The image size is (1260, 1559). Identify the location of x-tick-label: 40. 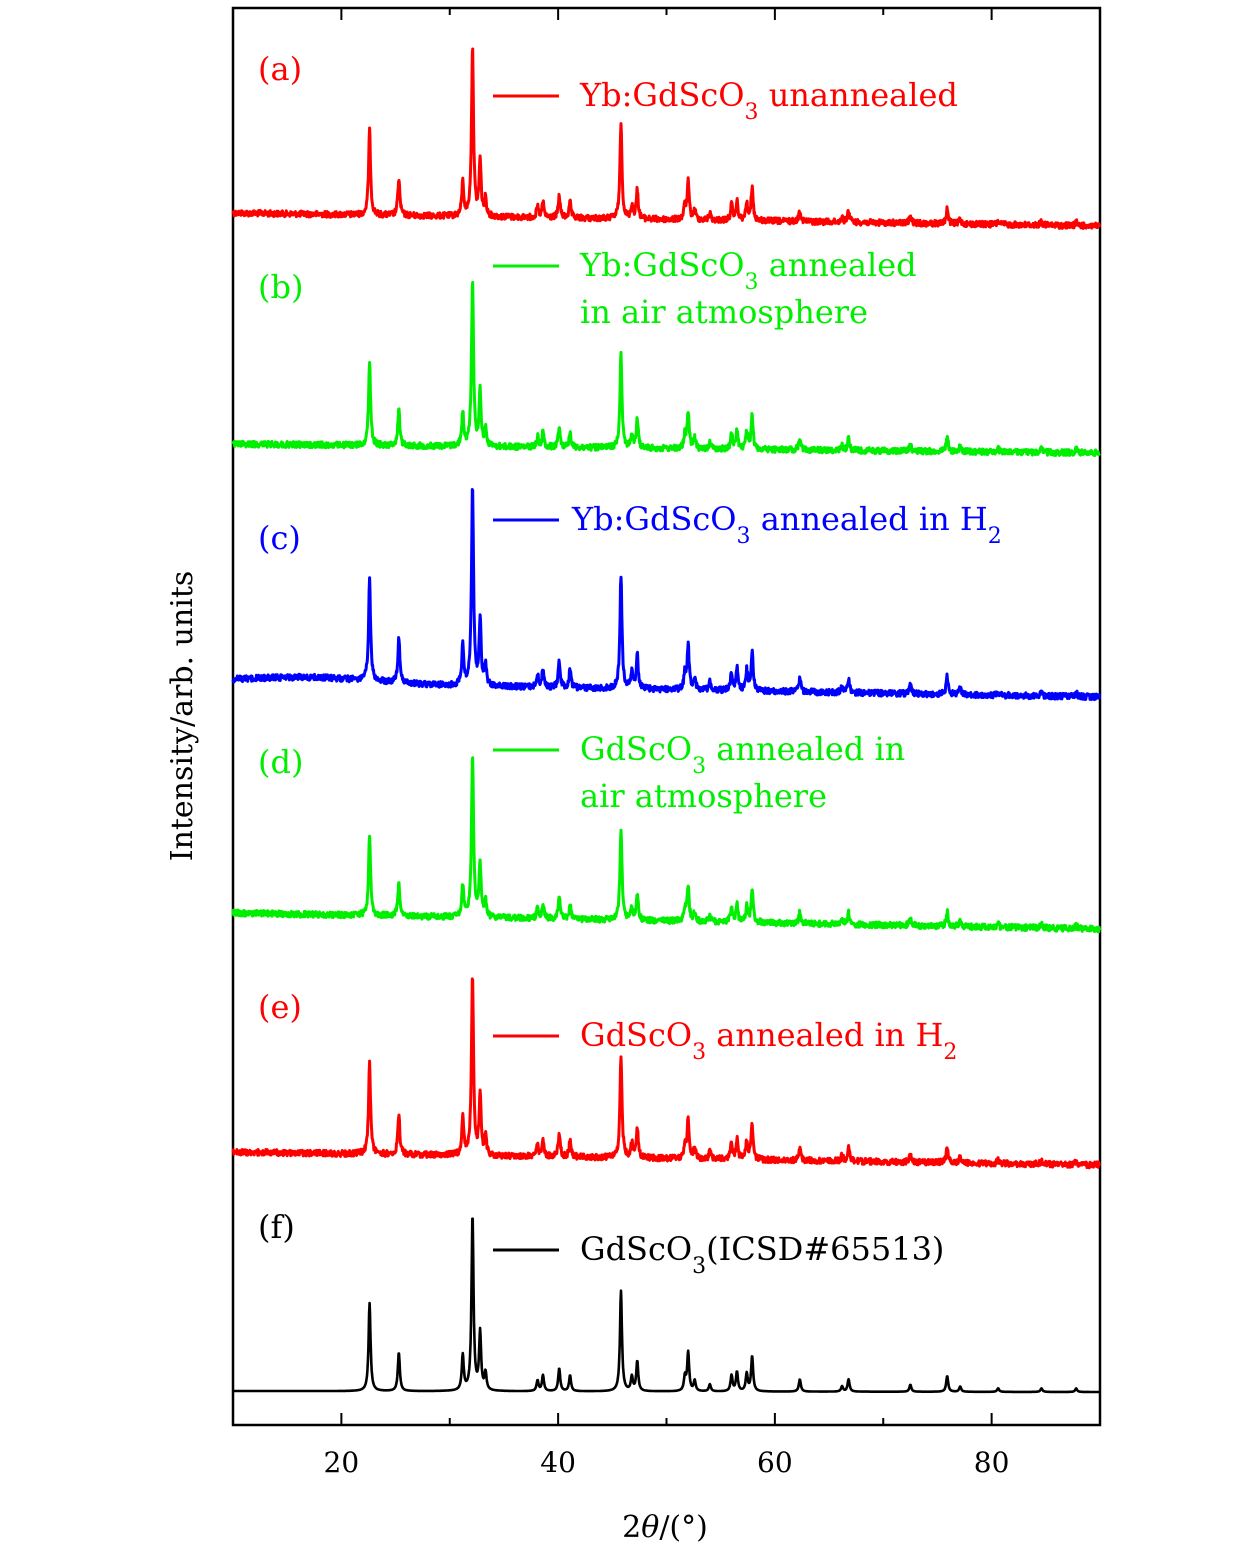
(558, 1462).